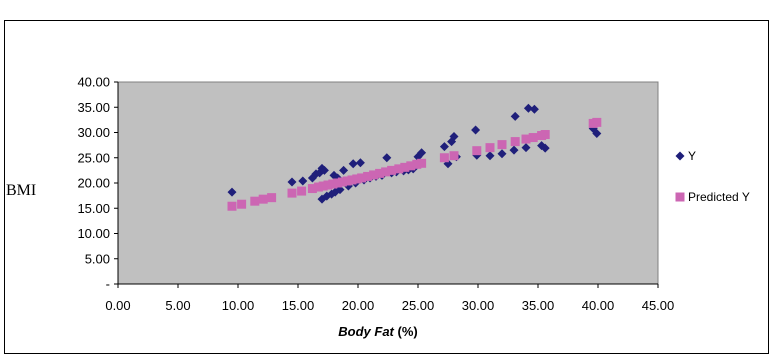 The image size is (774, 357). What do you see at coordinates (93, 107) in the screenshot?
I see `y-tick-label: 35.00` at bounding box center [93, 107].